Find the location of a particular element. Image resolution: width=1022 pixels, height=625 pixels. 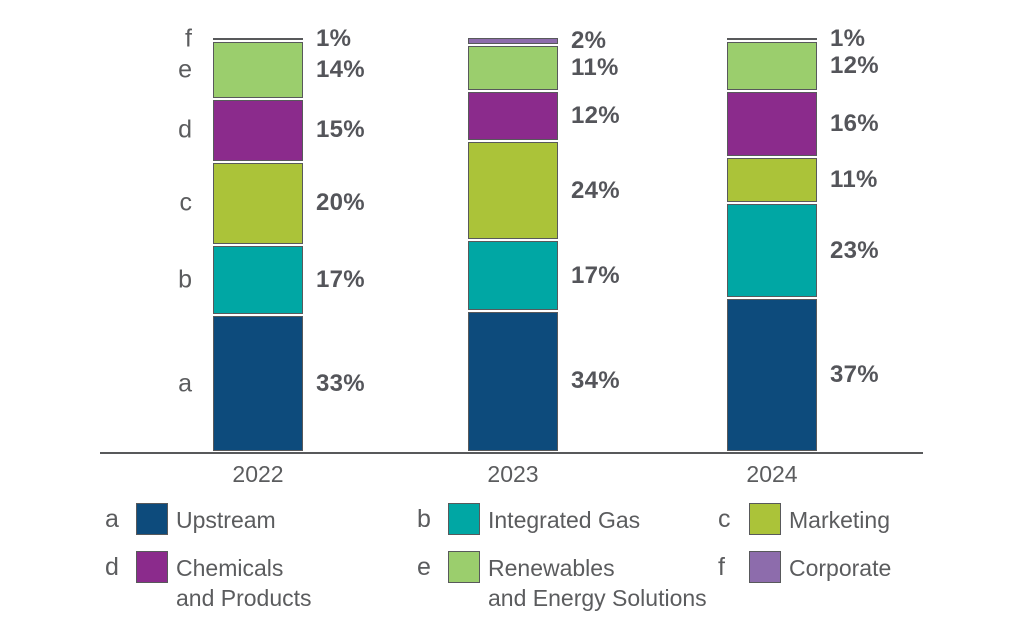

legend-item-b: b Integrated Gas is located at coordinates (528, 519).